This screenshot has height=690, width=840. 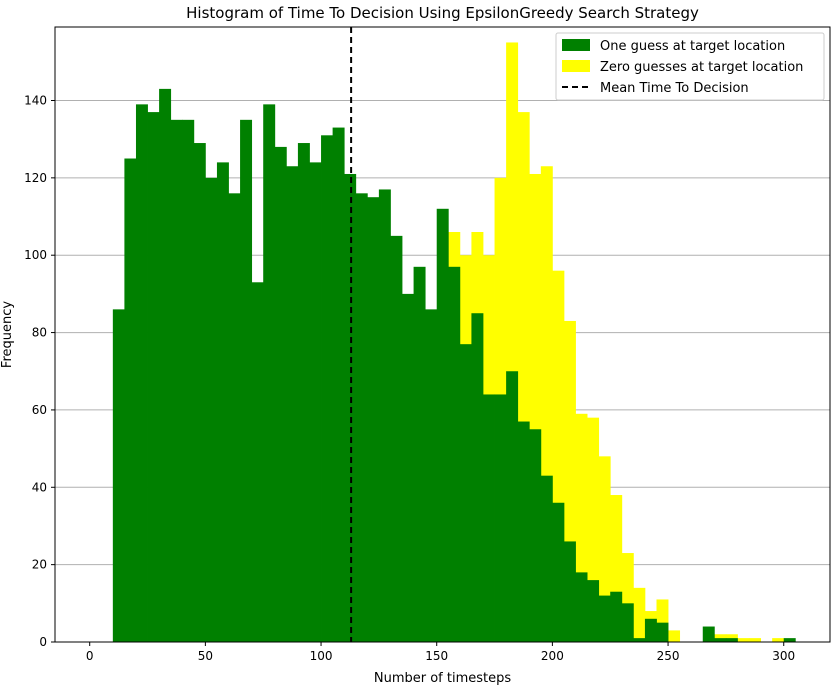 What do you see at coordinates (576, 45) in the screenshot?
I see `legend-swatch-one-guess` at bounding box center [576, 45].